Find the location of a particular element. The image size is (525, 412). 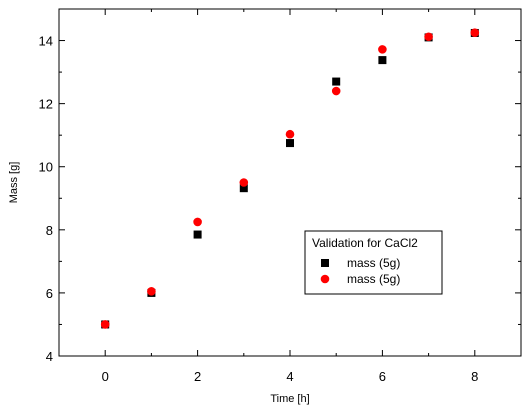

legend-marker-square is located at coordinates (325, 263).